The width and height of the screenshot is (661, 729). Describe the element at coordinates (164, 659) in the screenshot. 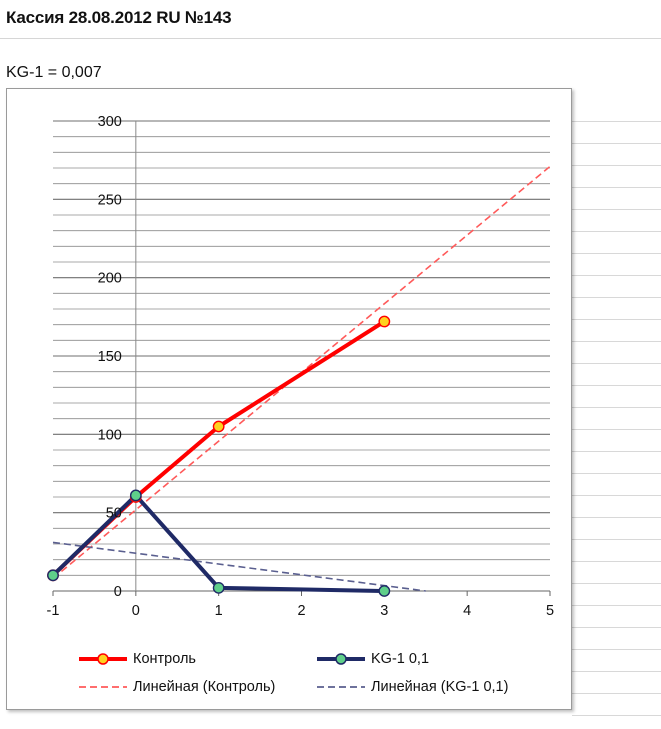

I see `legend-label-control: Контроль` at that location.